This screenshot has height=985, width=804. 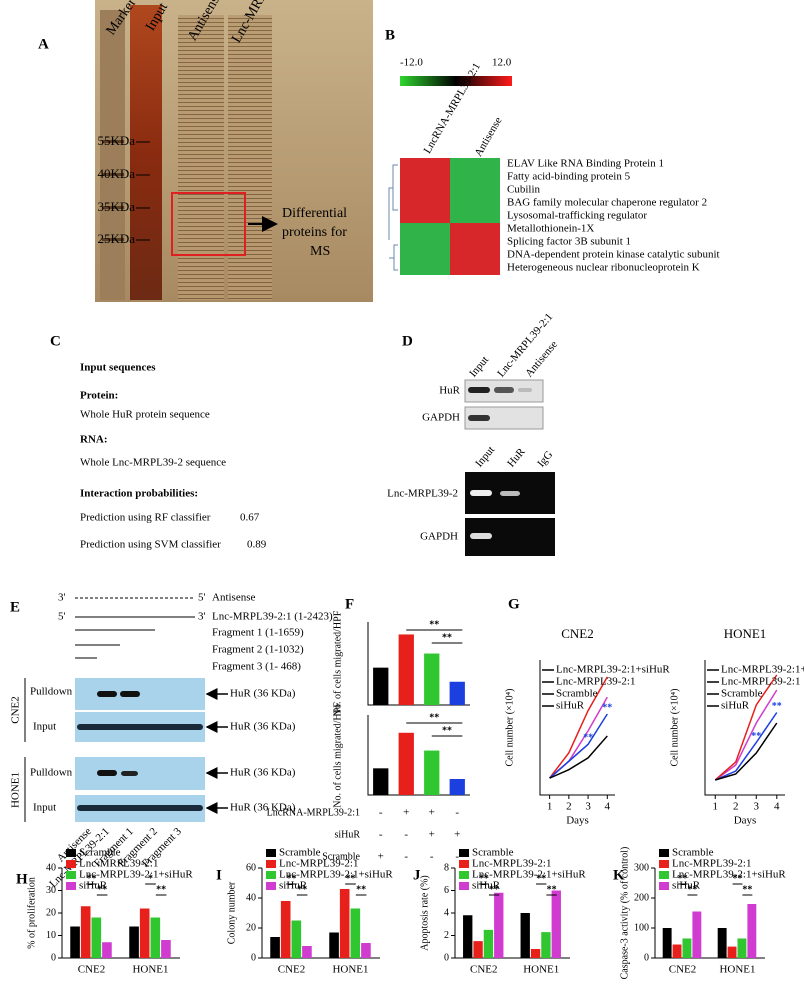 What do you see at coordinates (94, 440) in the screenshot?
I see `heading: RNA:` at bounding box center [94, 440].